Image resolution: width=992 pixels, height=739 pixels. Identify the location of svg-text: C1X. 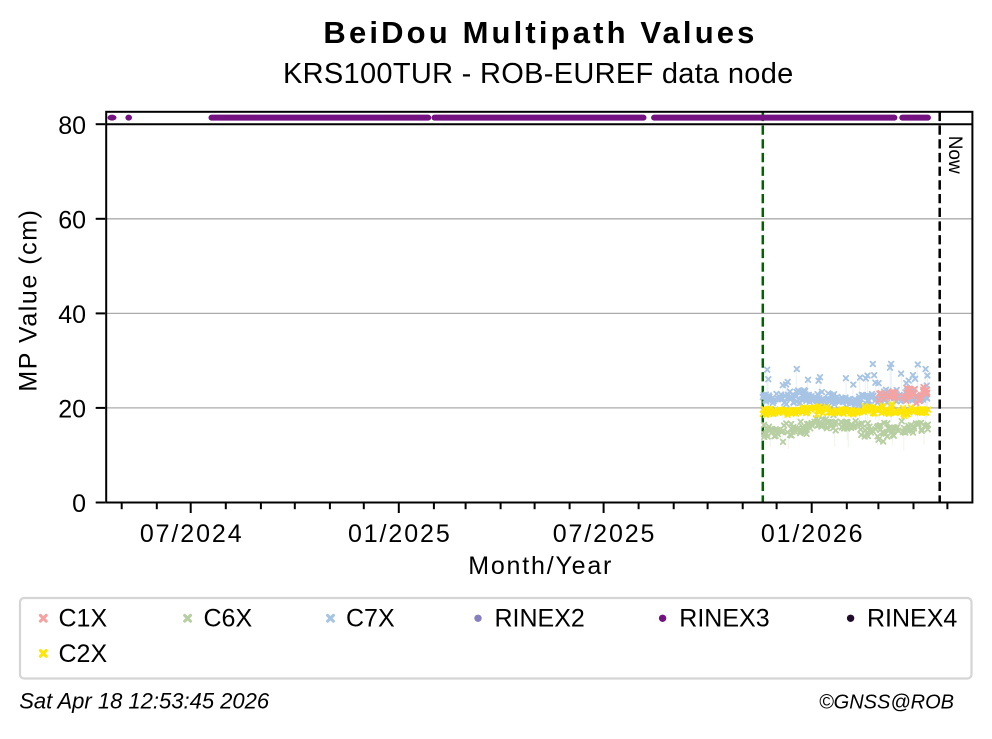
(83, 619).